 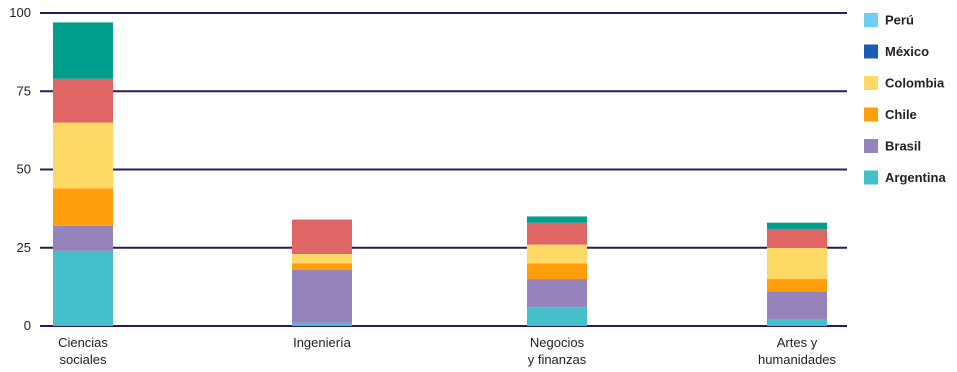 What do you see at coordinates (83, 342) in the screenshot?
I see `x-category-label: Ciencias` at bounding box center [83, 342].